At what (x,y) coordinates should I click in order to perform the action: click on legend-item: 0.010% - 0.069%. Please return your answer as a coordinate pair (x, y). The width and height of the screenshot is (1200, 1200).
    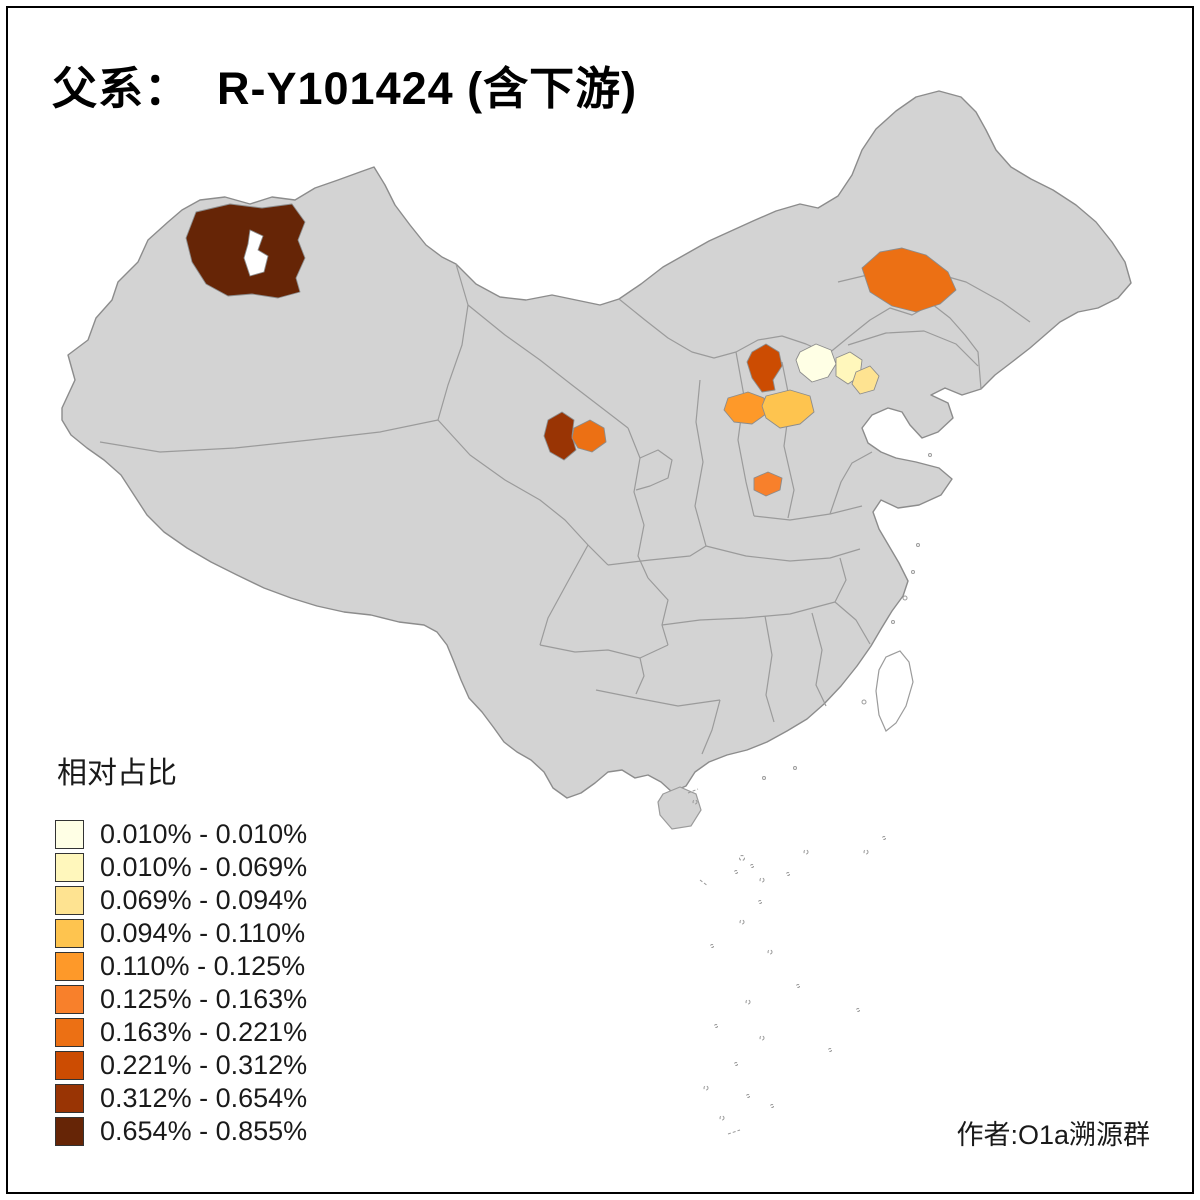
    Looking at the image, I should click on (181, 867).